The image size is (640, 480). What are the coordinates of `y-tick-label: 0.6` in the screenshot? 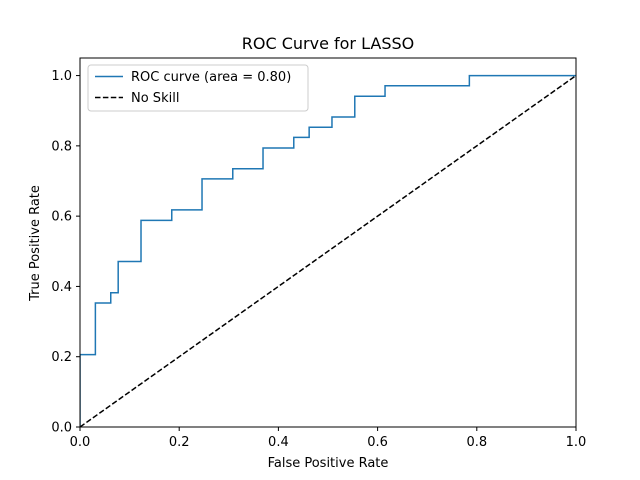 It's located at (61, 217).